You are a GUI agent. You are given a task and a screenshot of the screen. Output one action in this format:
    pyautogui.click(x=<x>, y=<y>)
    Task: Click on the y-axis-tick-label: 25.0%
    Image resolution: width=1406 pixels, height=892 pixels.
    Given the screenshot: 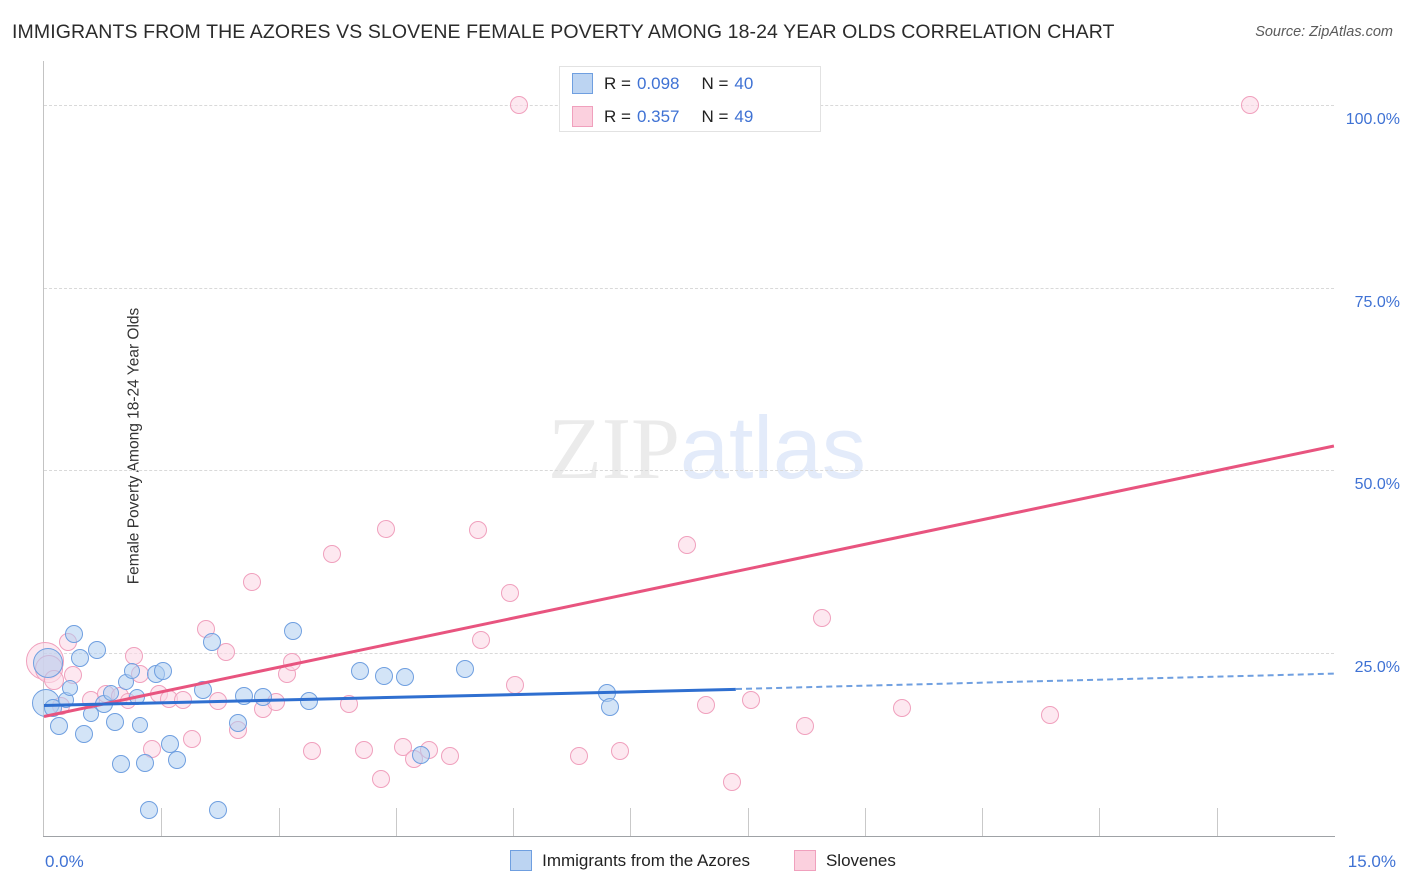 What is the action you would take?
    pyautogui.click(x=1377, y=668)
    